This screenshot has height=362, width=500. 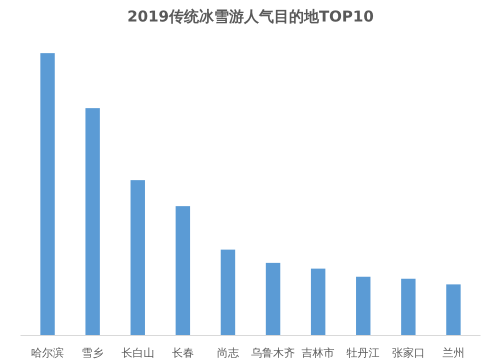 I want to click on x-tick-label: 长春, so click(x=183, y=353).